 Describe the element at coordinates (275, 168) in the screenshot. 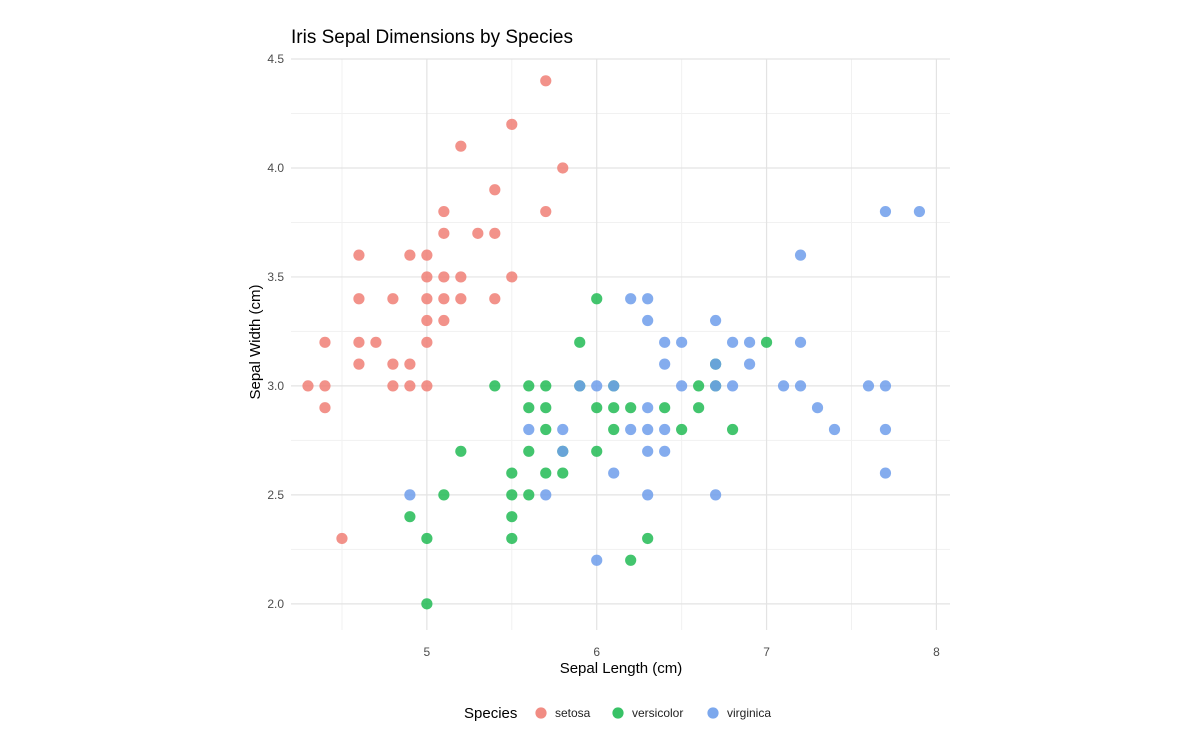

I see `y-tick-label: 4.0` at that location.